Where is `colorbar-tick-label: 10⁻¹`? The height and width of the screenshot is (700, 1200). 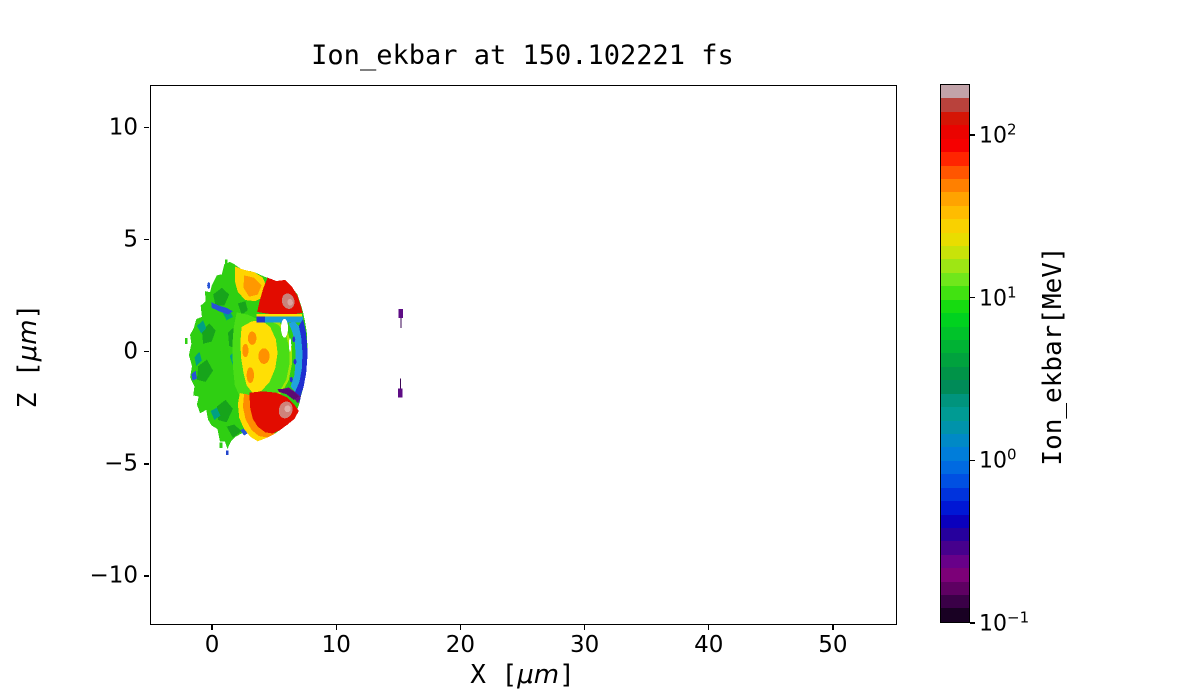
colorbar-tick-label: 10⁻¹ is located at coordinates (1004, 622).